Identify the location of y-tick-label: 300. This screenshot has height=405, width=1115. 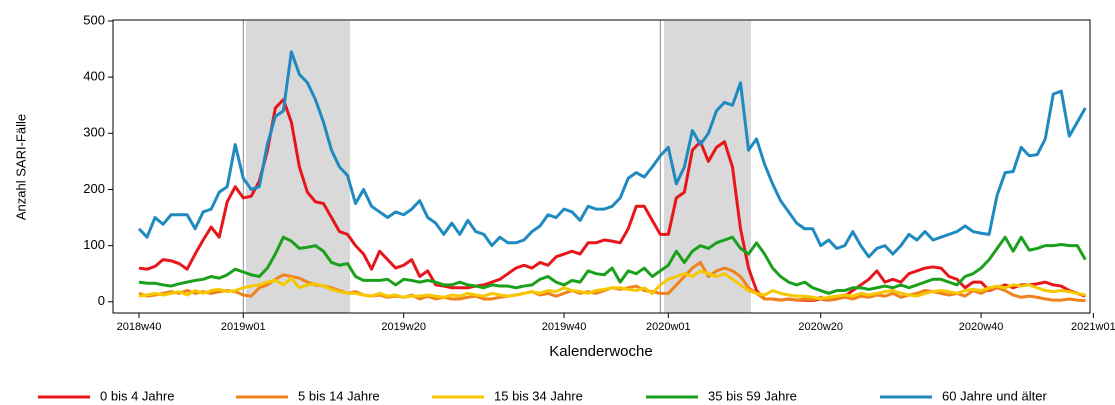
(94, 132).